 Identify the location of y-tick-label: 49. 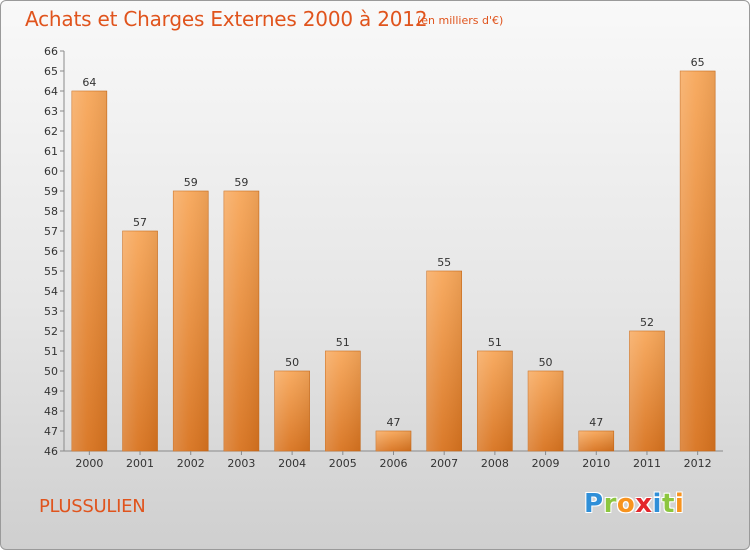
(51, 391).